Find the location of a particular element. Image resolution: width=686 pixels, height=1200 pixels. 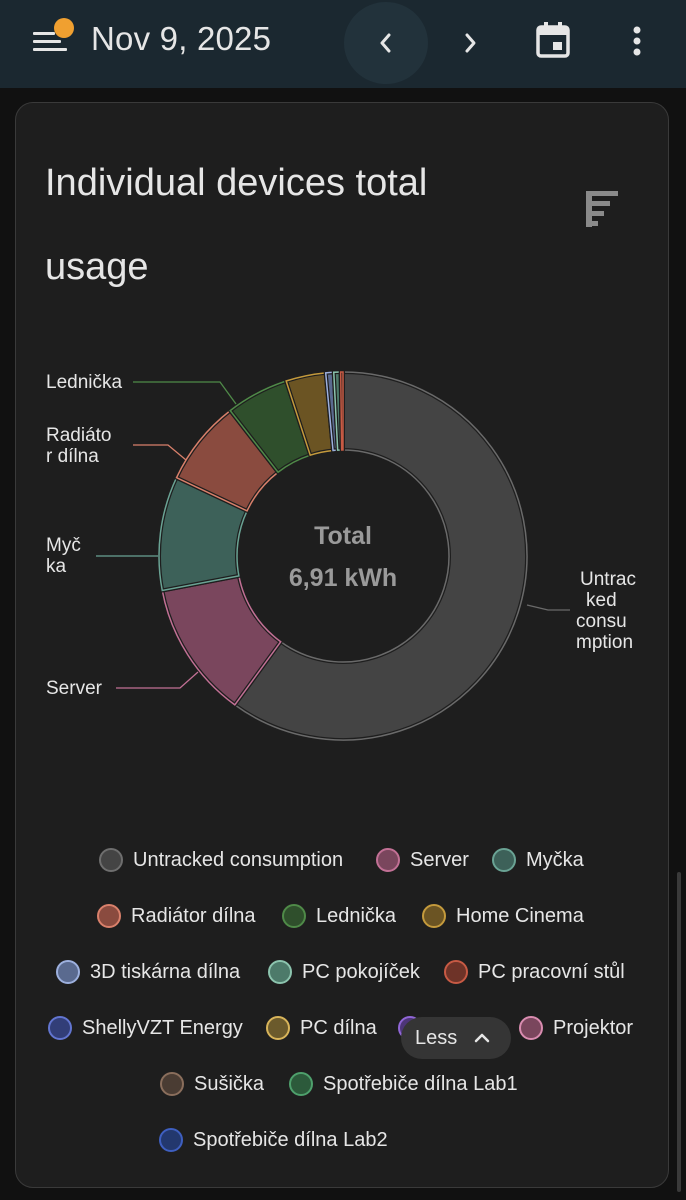

legend-row: Radiátor dílna Lednička Home Cinema is located at coordinates (327, 918).